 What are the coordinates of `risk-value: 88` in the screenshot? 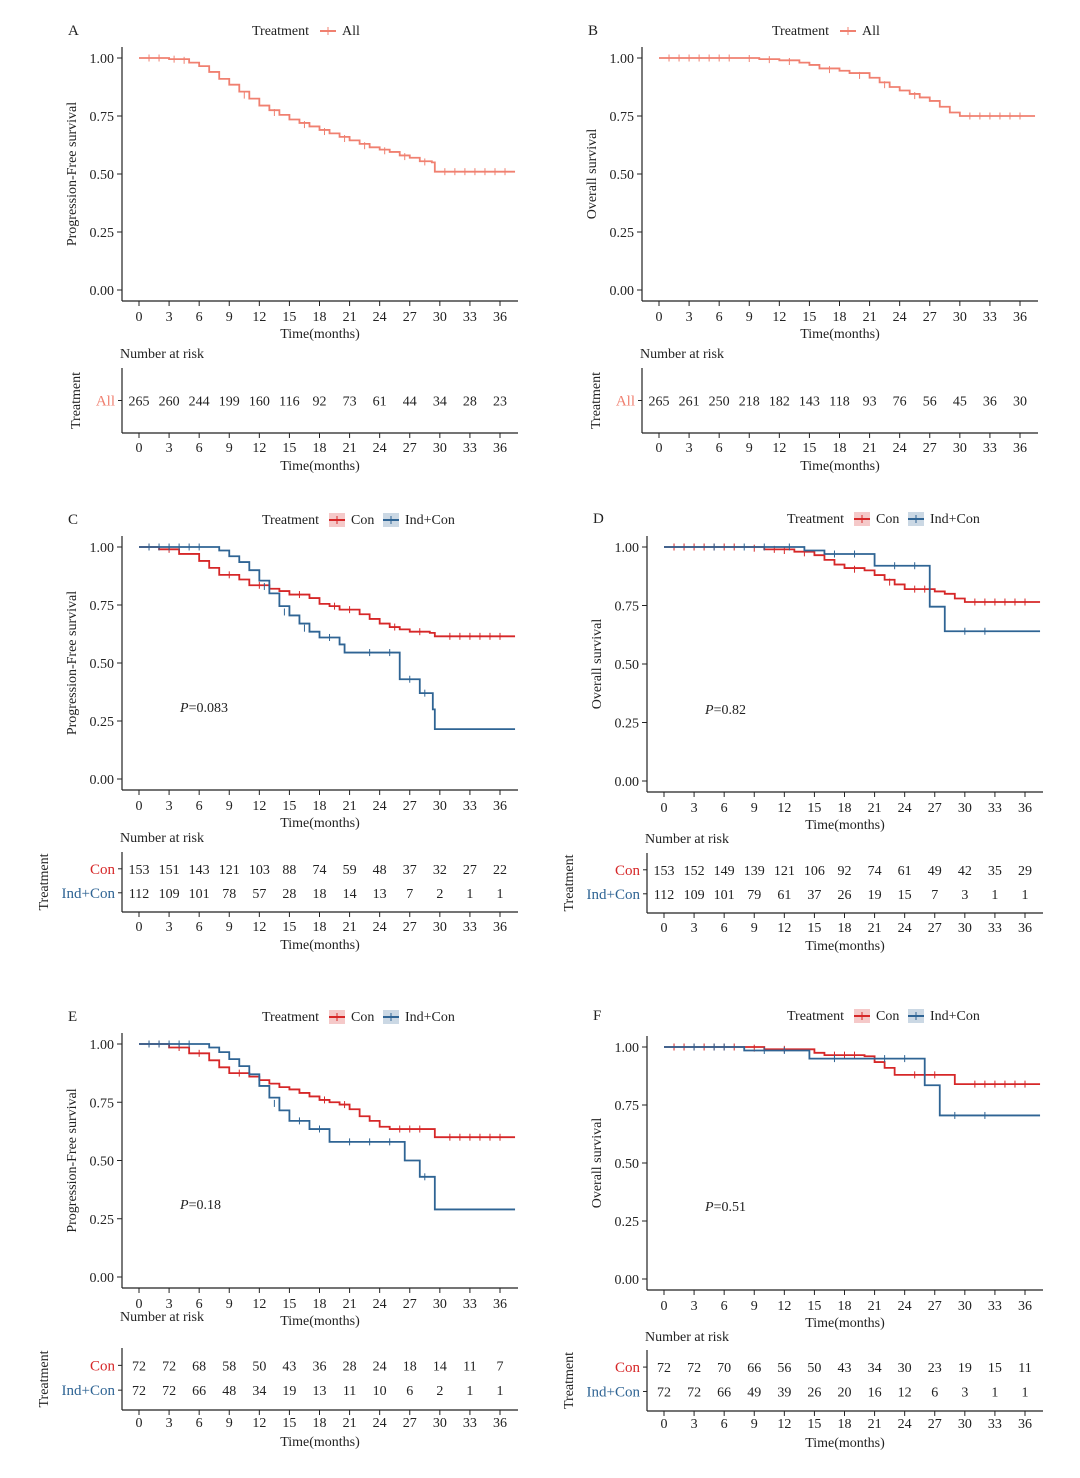 It's located at (289, 870).